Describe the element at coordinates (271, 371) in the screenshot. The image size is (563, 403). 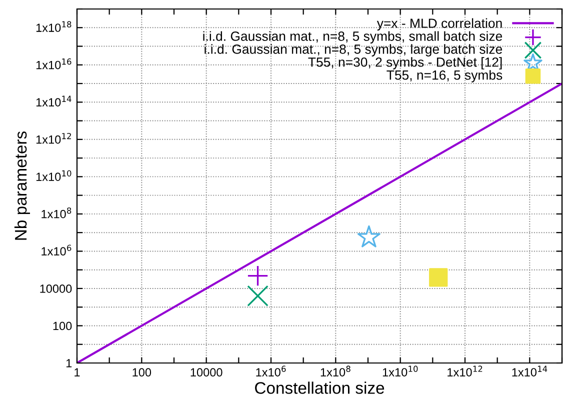
I see `x-tick-label: 1x10$^{6}$` at that location.